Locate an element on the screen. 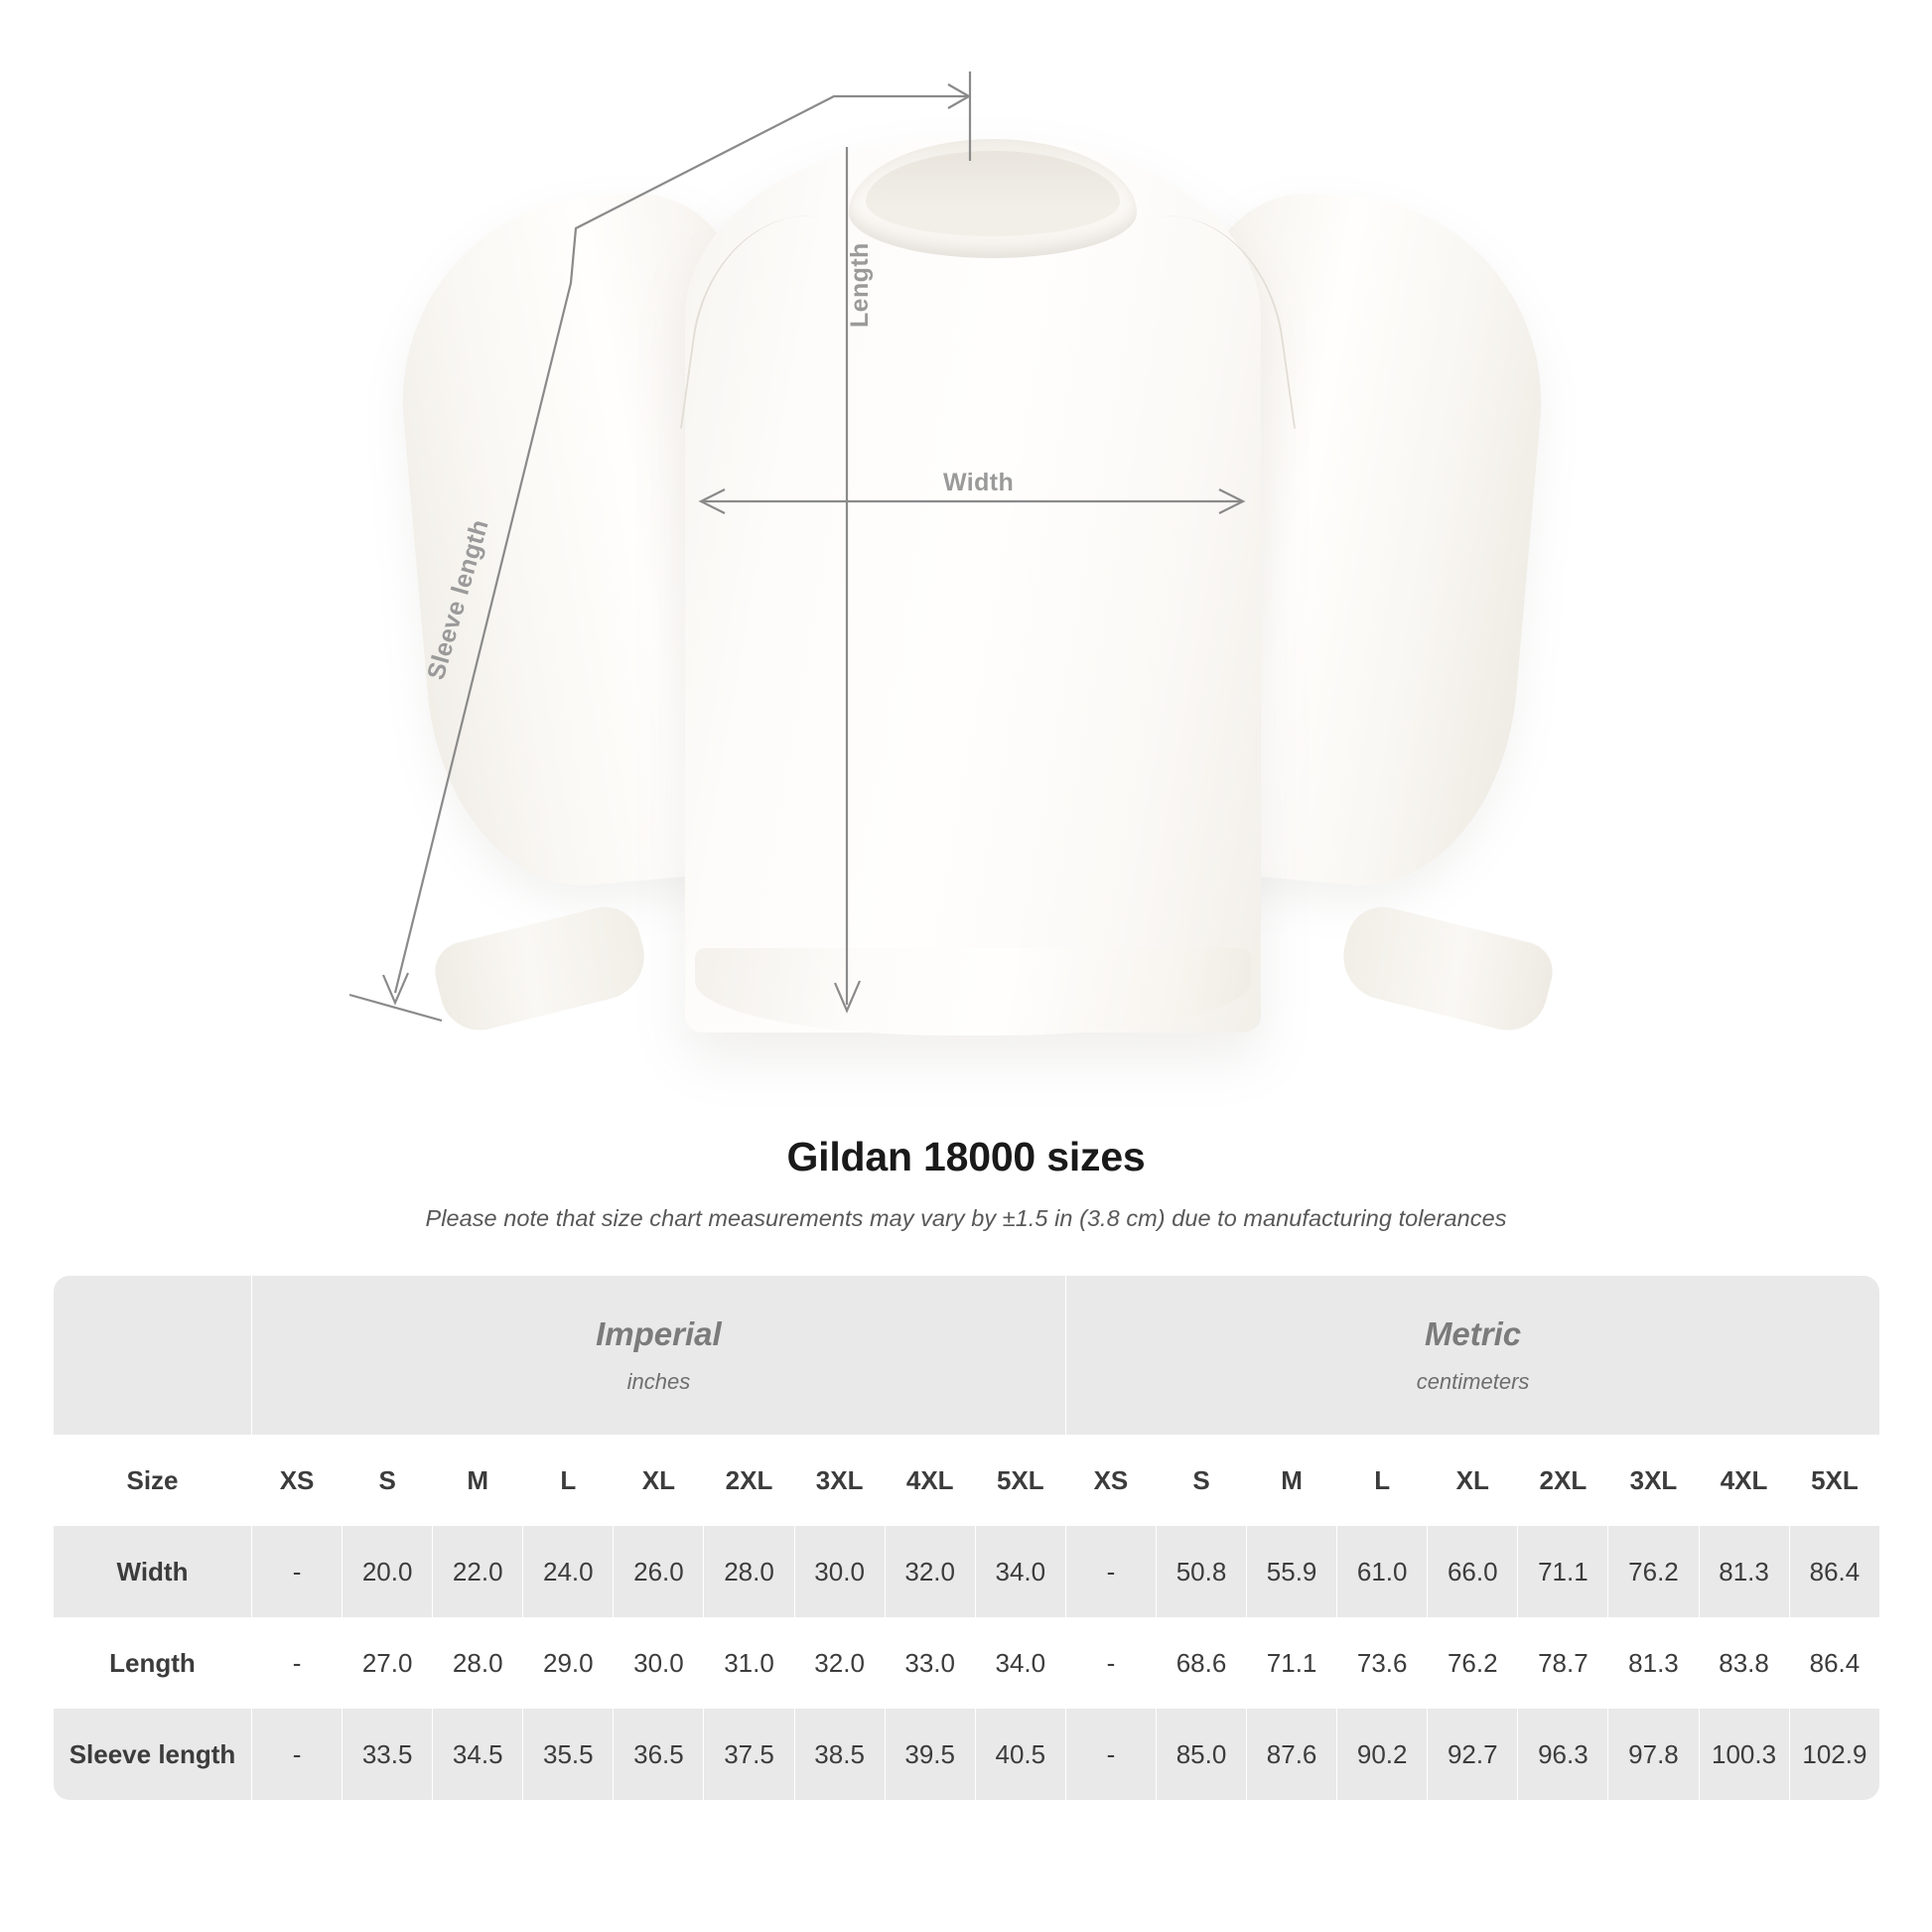 The image size is (1932, 1932). cell-sleeve-metric-3xl: 97.8 is located at coordinates (1653, 1754).